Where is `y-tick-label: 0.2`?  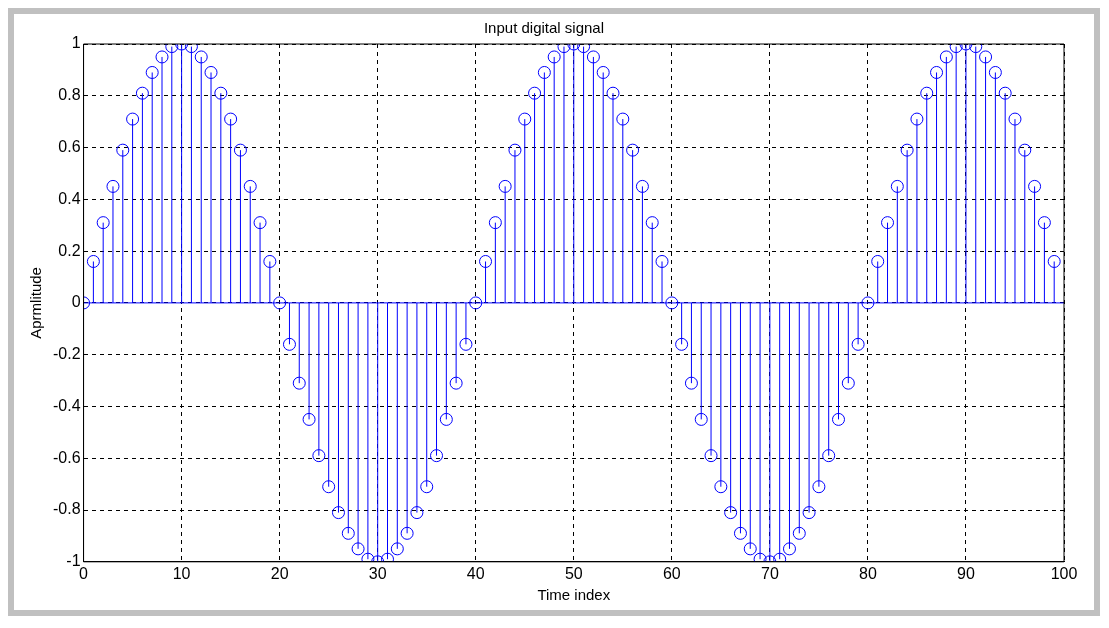
y-tick-label: 0.2 is located at coordinates (69, 250).